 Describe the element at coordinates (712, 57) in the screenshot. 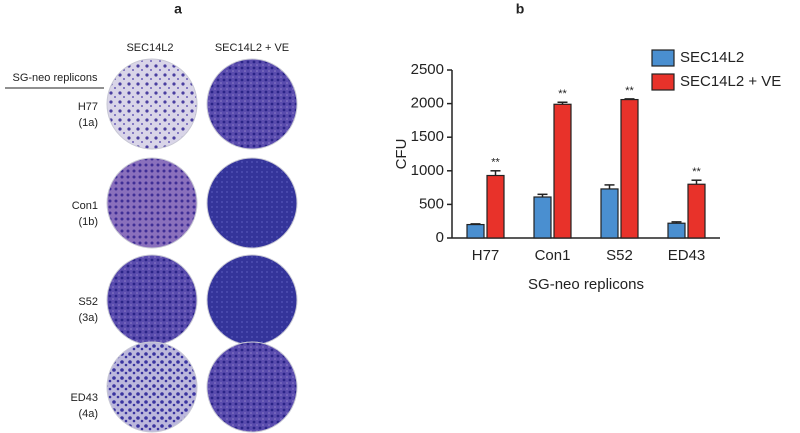

I see `legend-label: SEC14L2` at that location.